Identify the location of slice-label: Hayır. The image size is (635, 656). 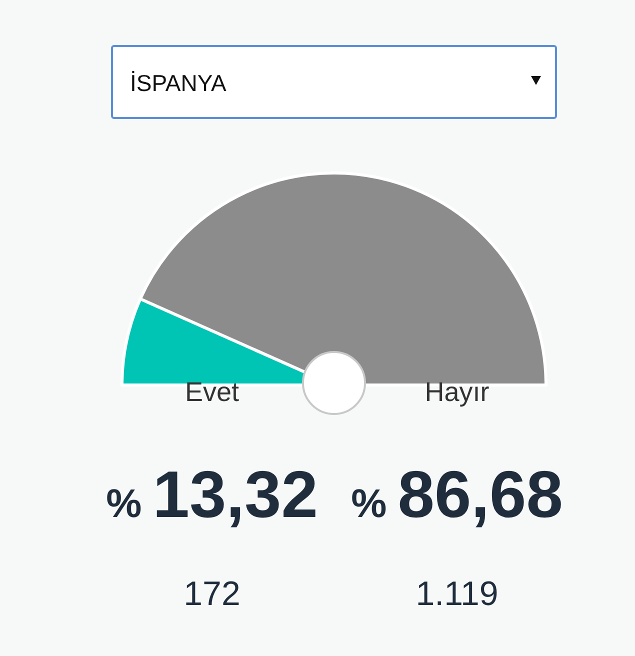
(457, 392).